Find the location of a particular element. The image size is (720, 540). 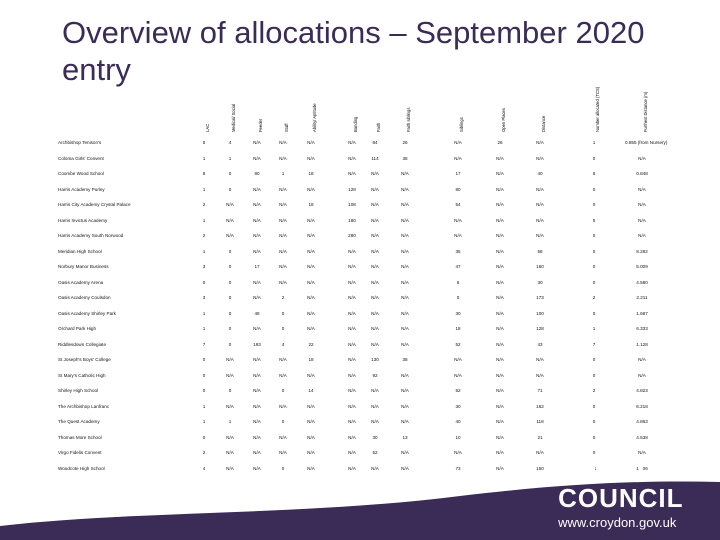

table-cell: 80 is located at coordinates (458, 189).